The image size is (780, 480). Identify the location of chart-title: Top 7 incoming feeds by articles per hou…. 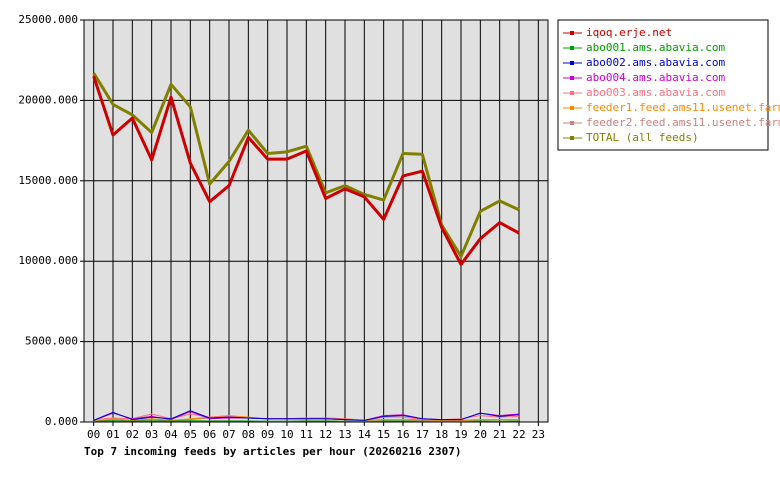
(273, 451).